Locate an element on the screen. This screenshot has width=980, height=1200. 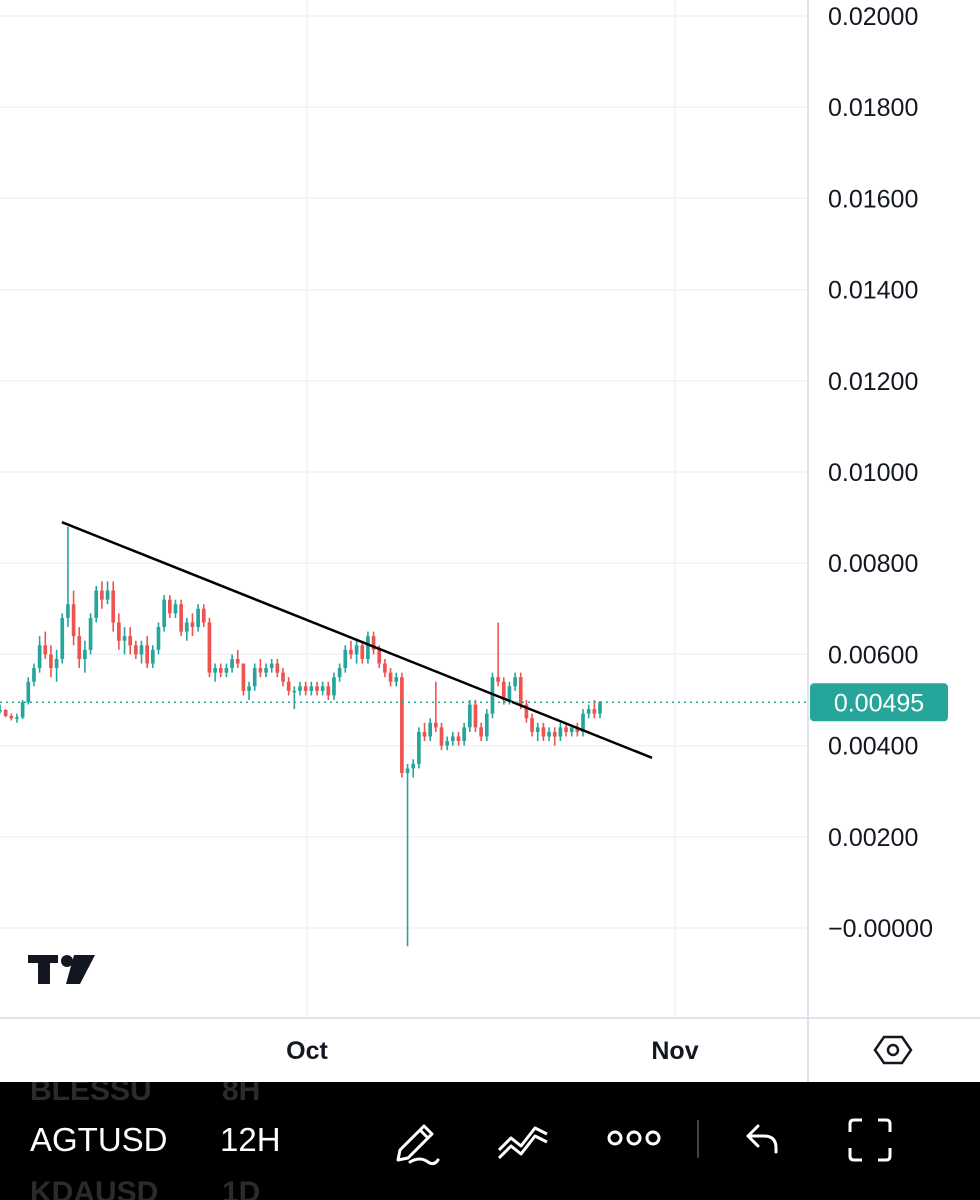
more-icon is located at coordinates (634, 1138).